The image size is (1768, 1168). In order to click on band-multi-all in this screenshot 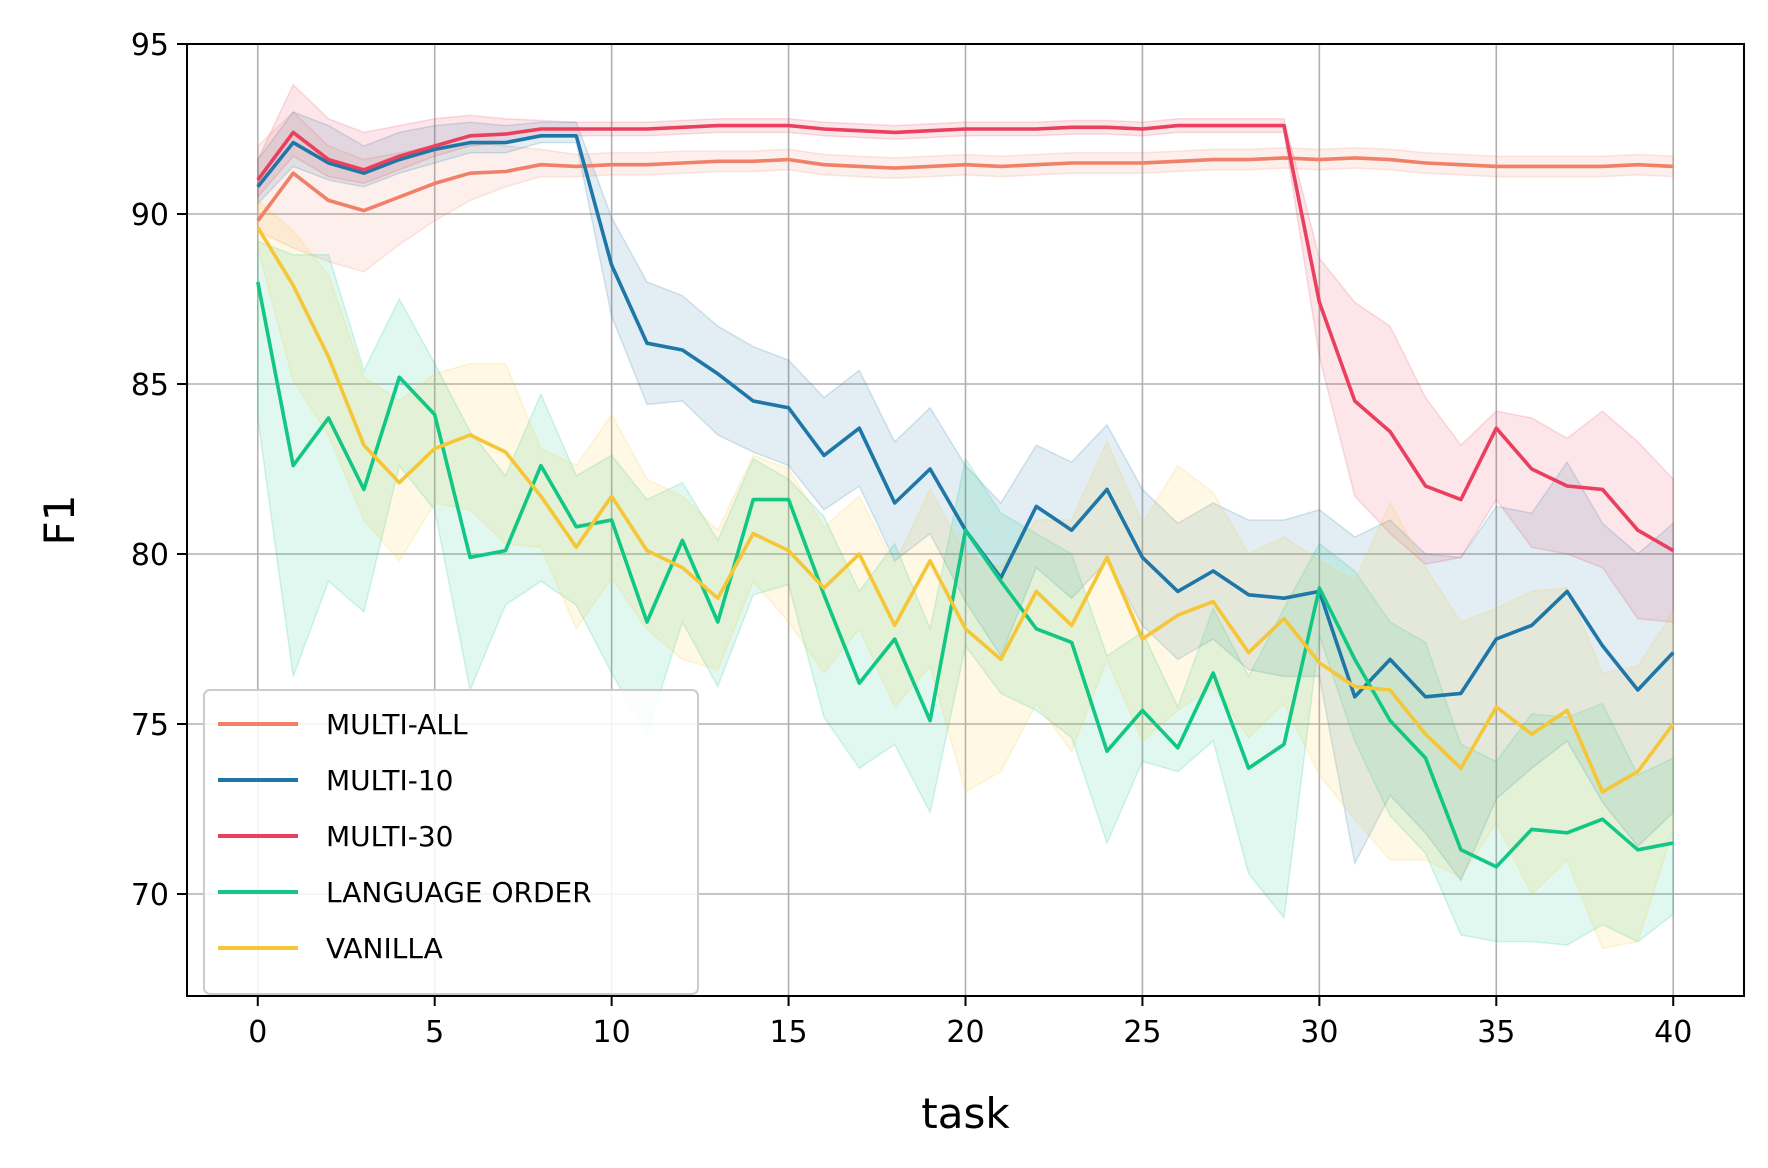, I will do `click(965, 191)`.